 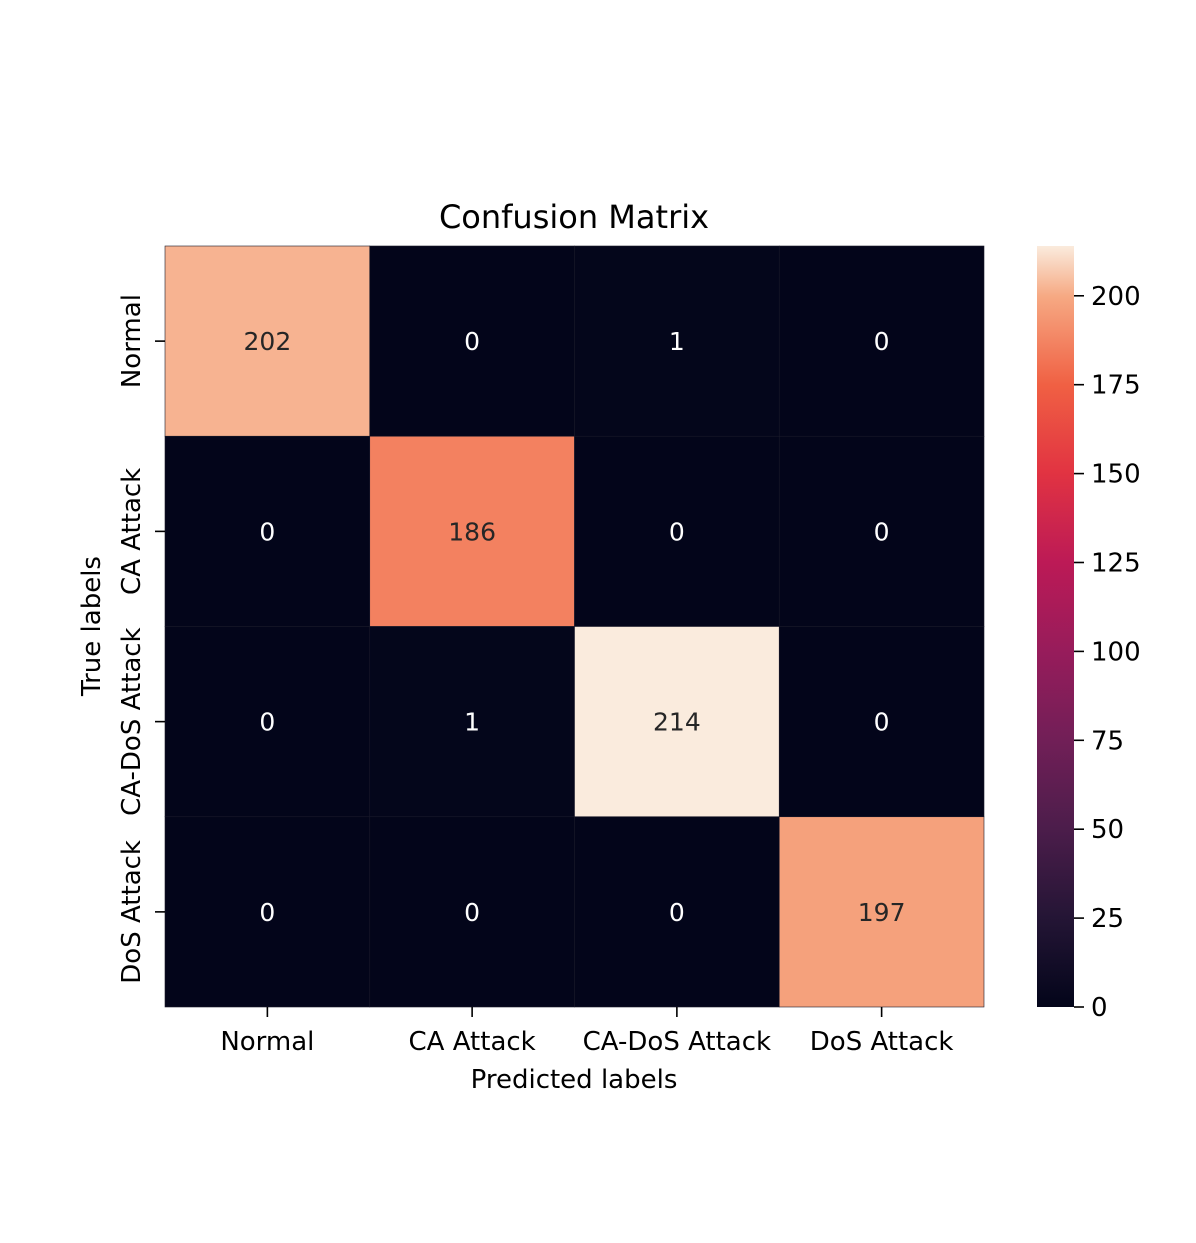 What do you see at coordinates (132, 721) in the screenshot?
I see `y-tick-label: CA-DoS Attack` at bounding box center [132, 721].